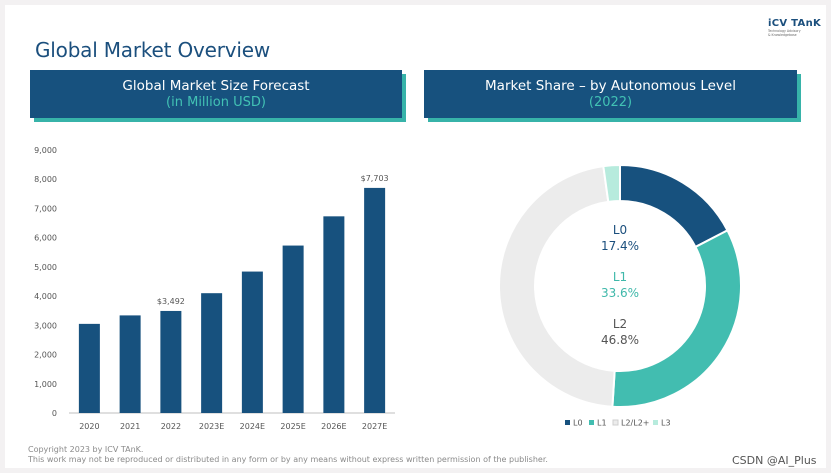 The width and height of the screenshot is (831, 473). What do you see at coordinates (130, 364) in the screenshot?
I see `bar-2021` at bounding box center [130, 364].